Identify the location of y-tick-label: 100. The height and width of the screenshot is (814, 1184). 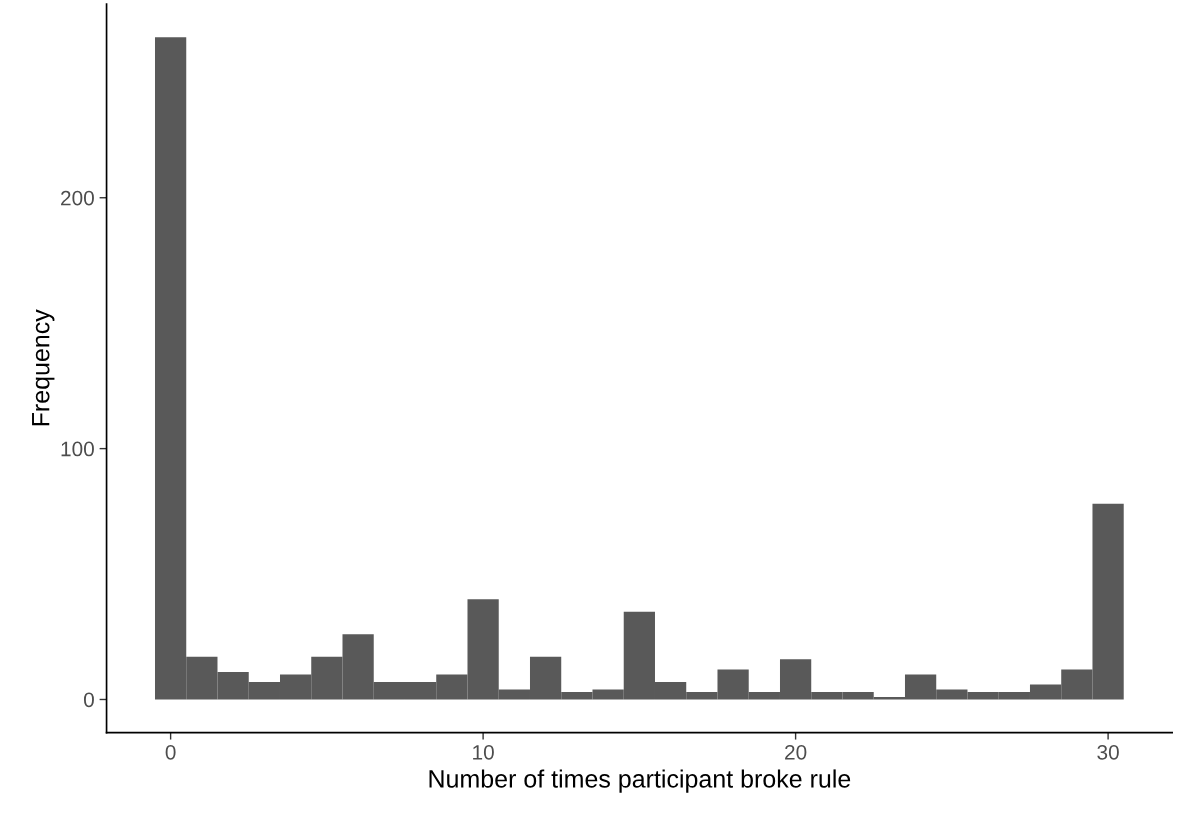
(77, 449).